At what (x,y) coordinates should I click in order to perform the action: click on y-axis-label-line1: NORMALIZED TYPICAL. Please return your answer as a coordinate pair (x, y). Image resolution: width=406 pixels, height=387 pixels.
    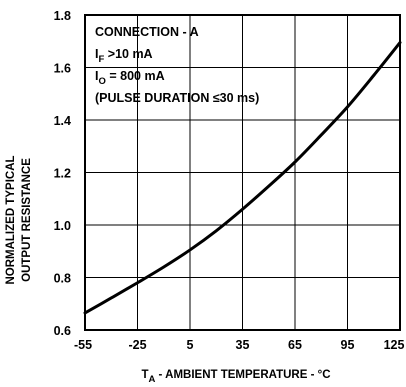
    Looking at the image, I should click on (11, 219).